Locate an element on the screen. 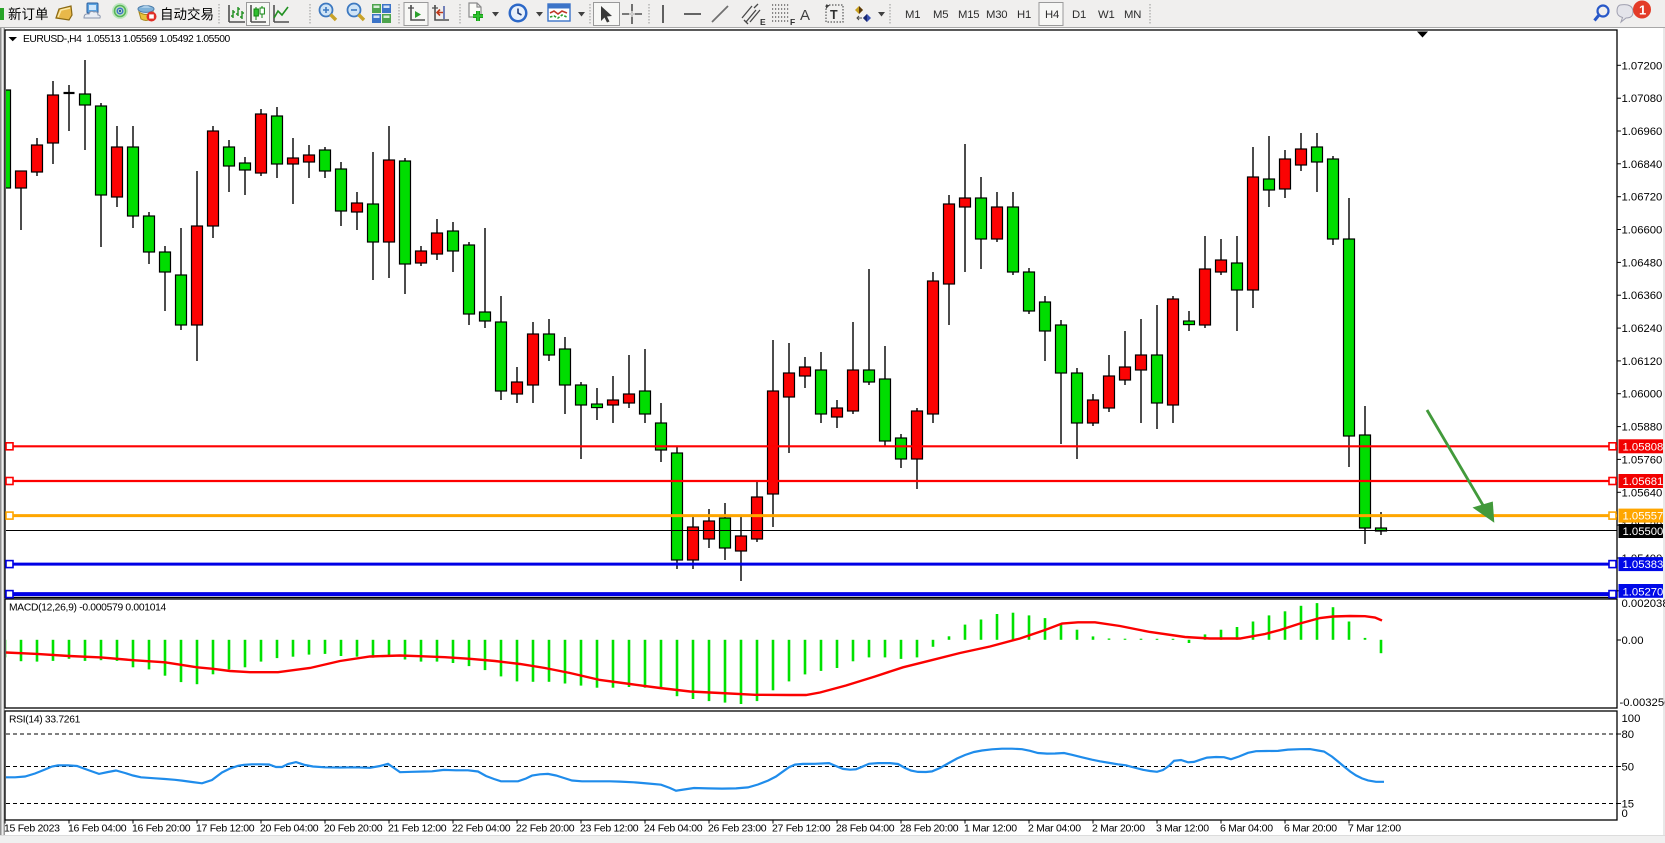 This screenshot has height=843, width=1665. svg-text: 1.06000 is located at coordinates (1642, 395).